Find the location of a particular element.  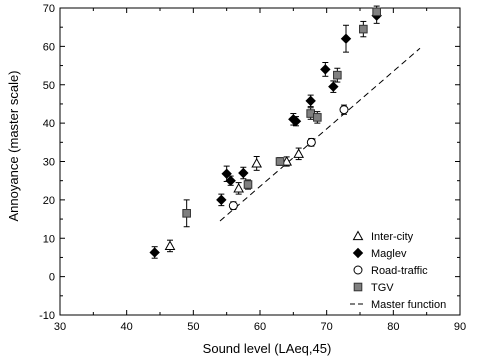

x-tick-label: 80 is located at coordinates (393, 327).